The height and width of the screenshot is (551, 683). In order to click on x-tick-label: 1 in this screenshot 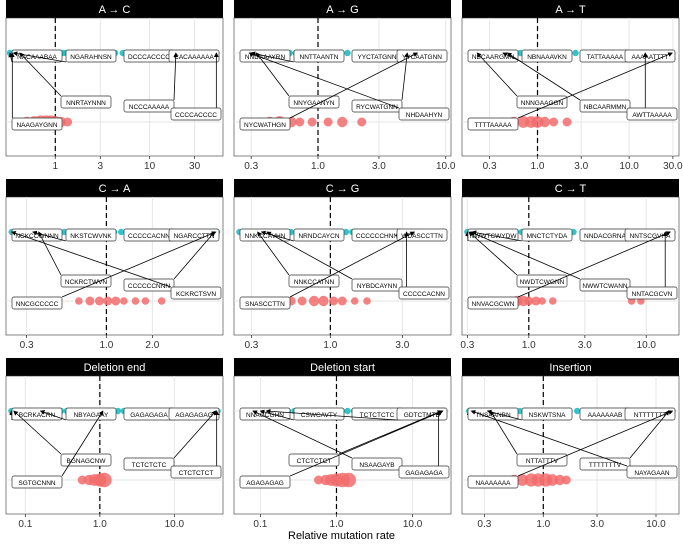, I will do `click(56, 166)`.